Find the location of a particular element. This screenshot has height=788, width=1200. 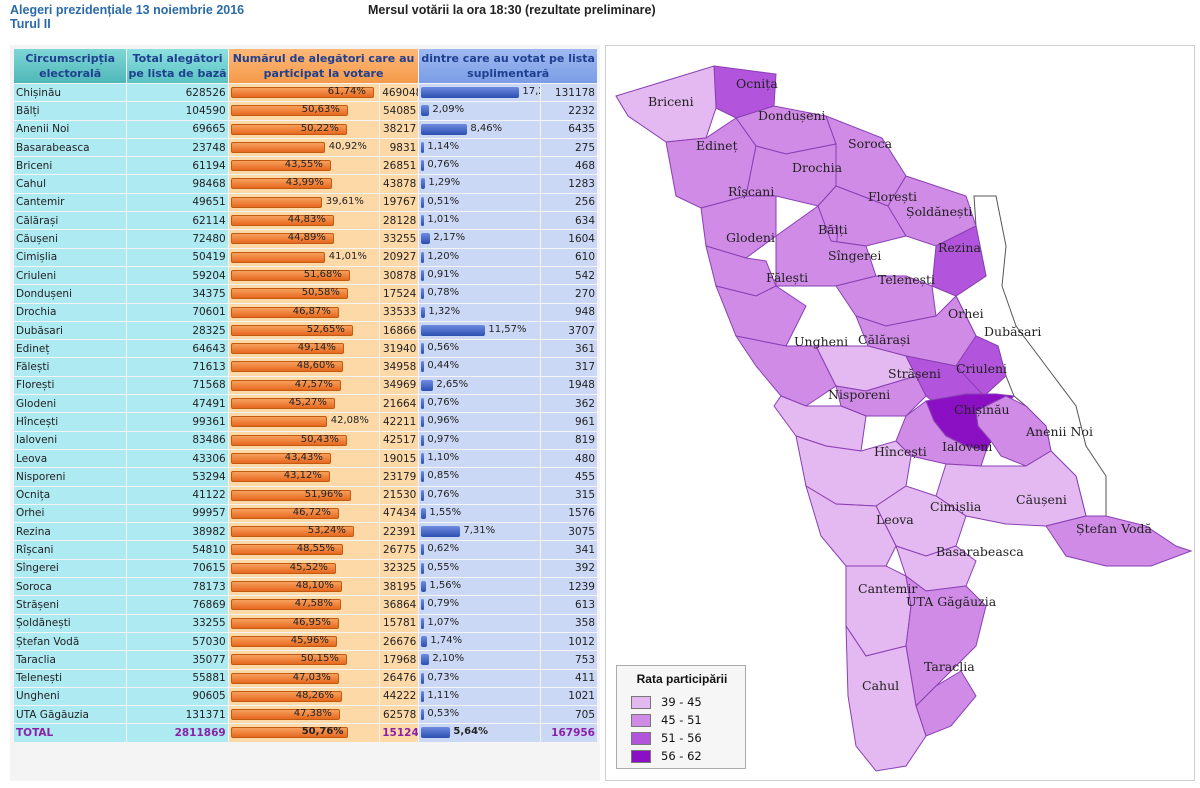

table-row: Ialoveni 83486 50,43% 42517 0,97% 819 is located at coordinates (305, 440).